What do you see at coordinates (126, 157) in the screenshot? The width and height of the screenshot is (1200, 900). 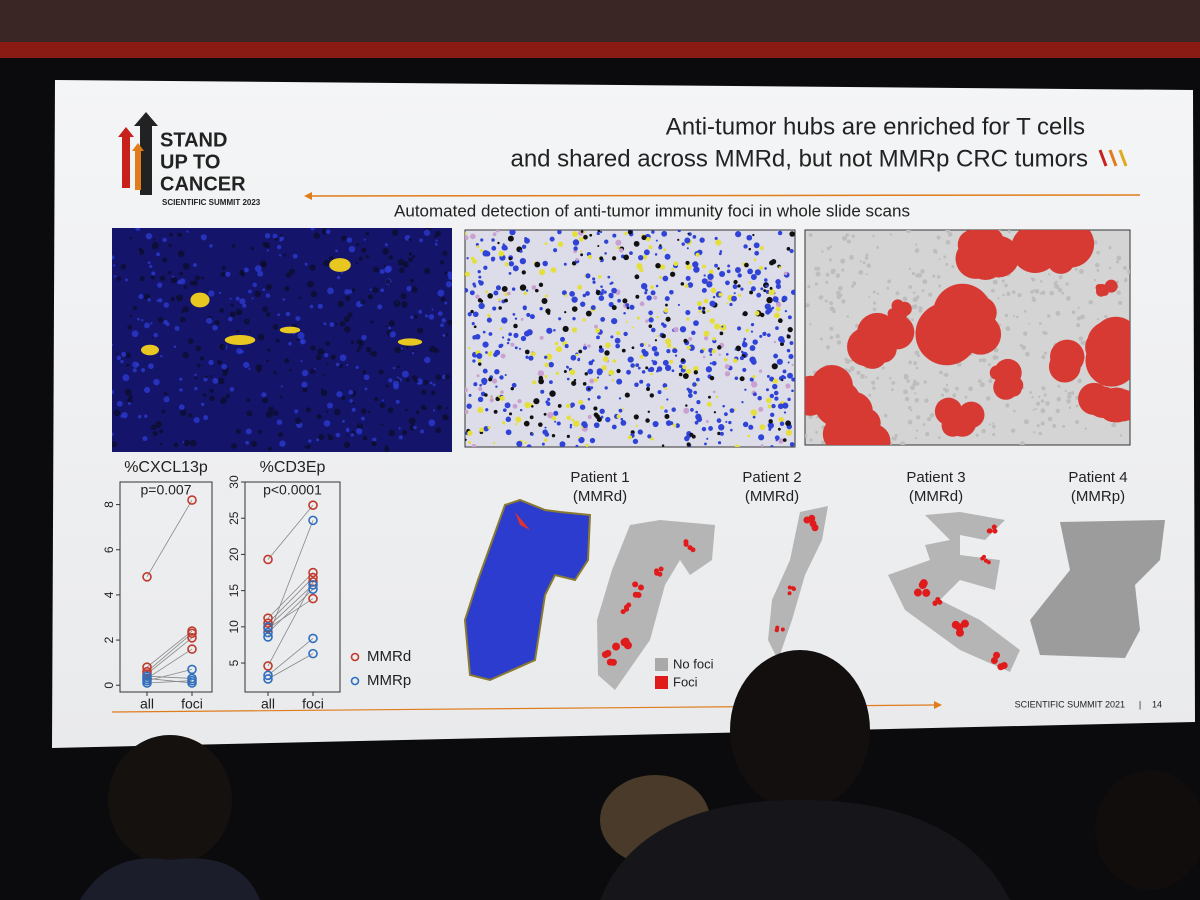 I see `logo-arrow` at bounding box center [126, 157].